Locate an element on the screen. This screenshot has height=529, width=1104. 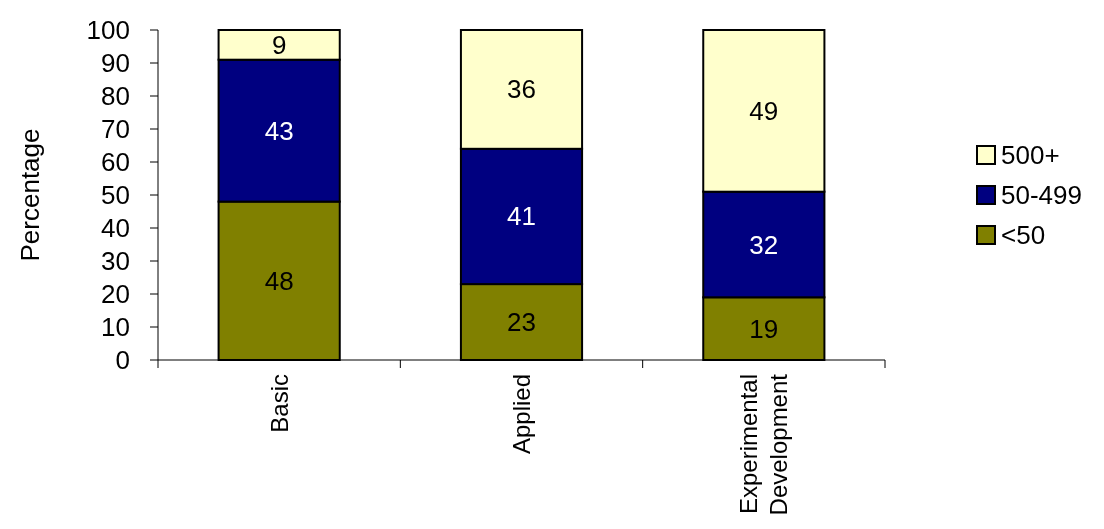
y-tick-label: 20 is located at coordinates (115, 294).